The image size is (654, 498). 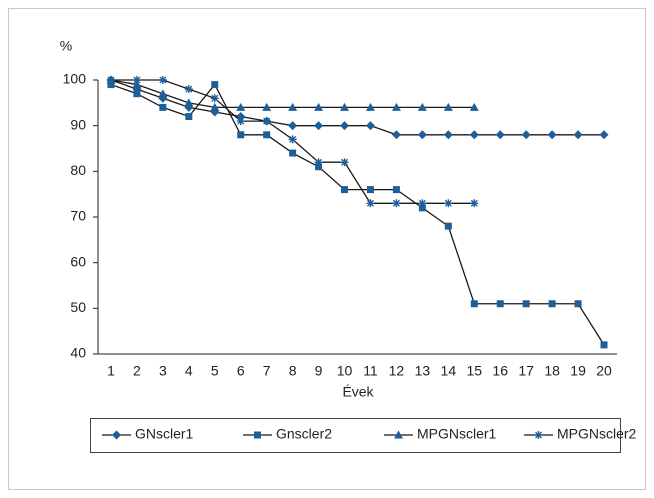 What do you see at coordinates (78, 124) in the screenshot?
I see `y-tick-label: 90` at bounding box center [78, 124].